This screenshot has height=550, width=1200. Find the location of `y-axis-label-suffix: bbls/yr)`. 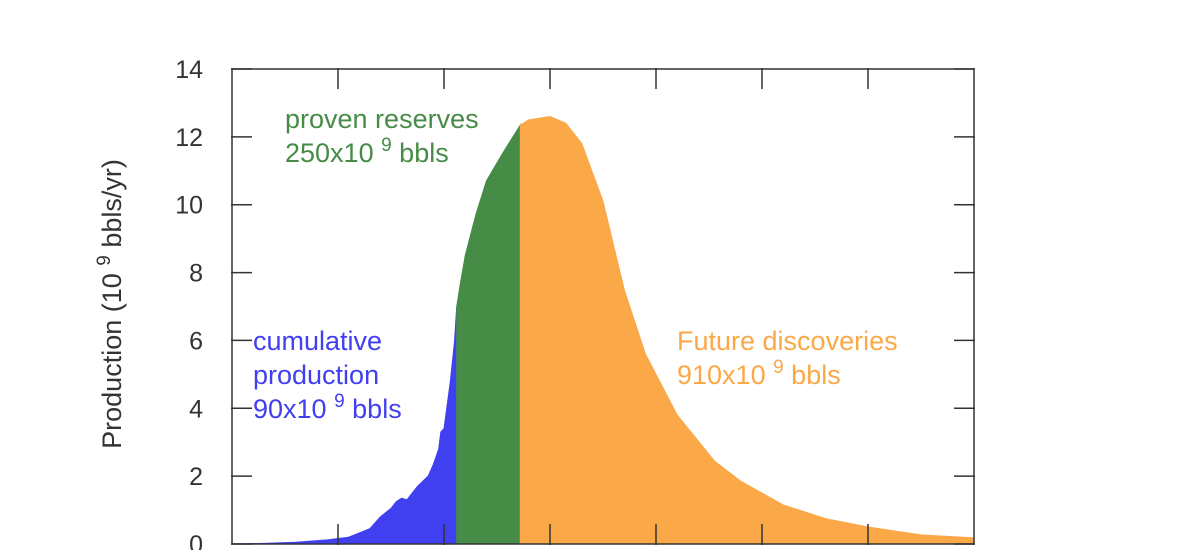

y-axis-label-suffix: bbls/yr) is located at coordinates (112, 207).